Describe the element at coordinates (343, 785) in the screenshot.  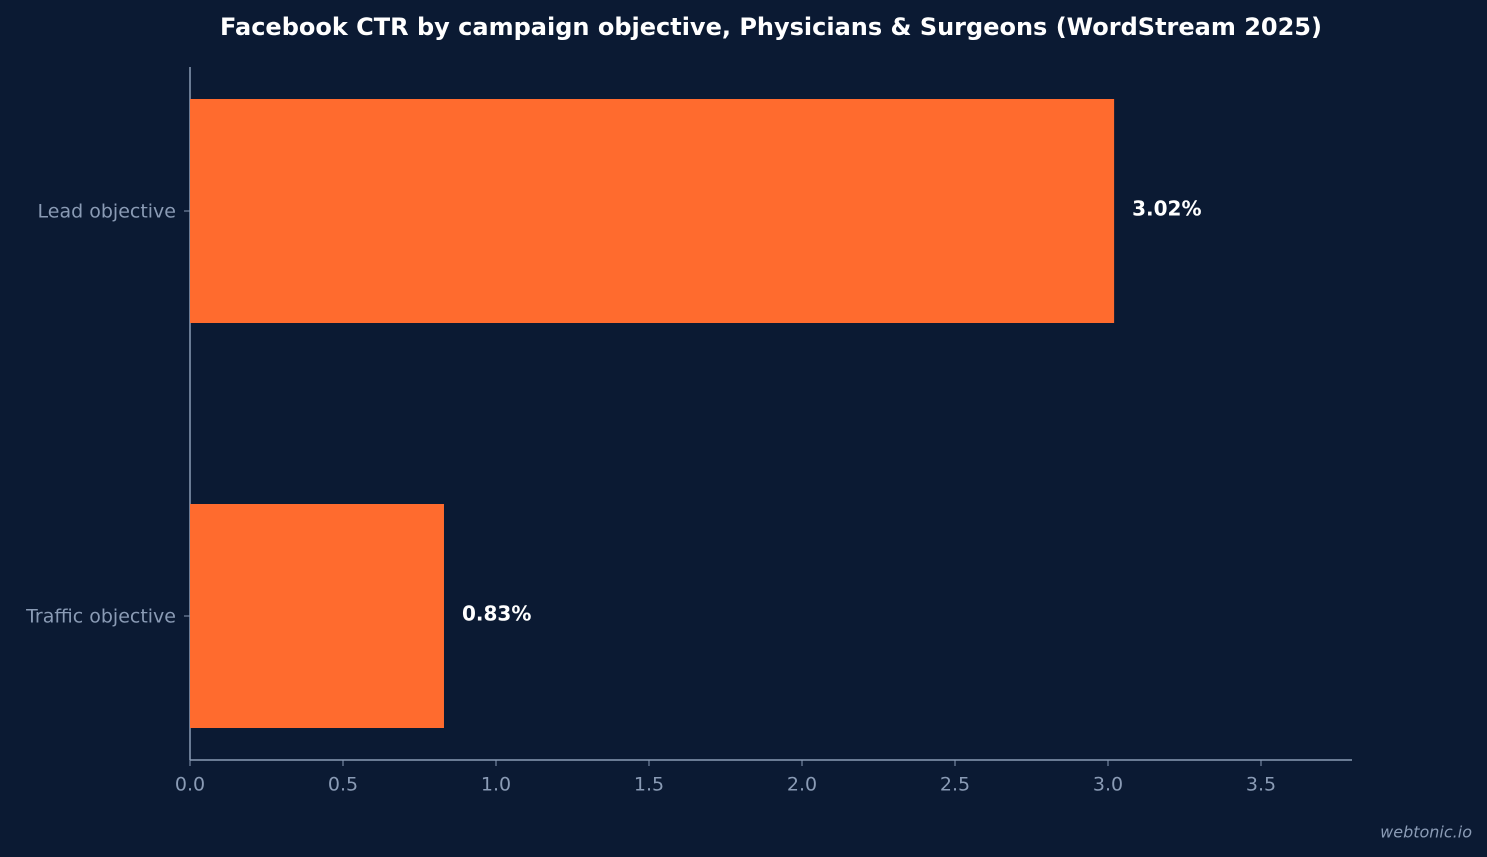
I see `x-tick-label: 0.5` at that location.